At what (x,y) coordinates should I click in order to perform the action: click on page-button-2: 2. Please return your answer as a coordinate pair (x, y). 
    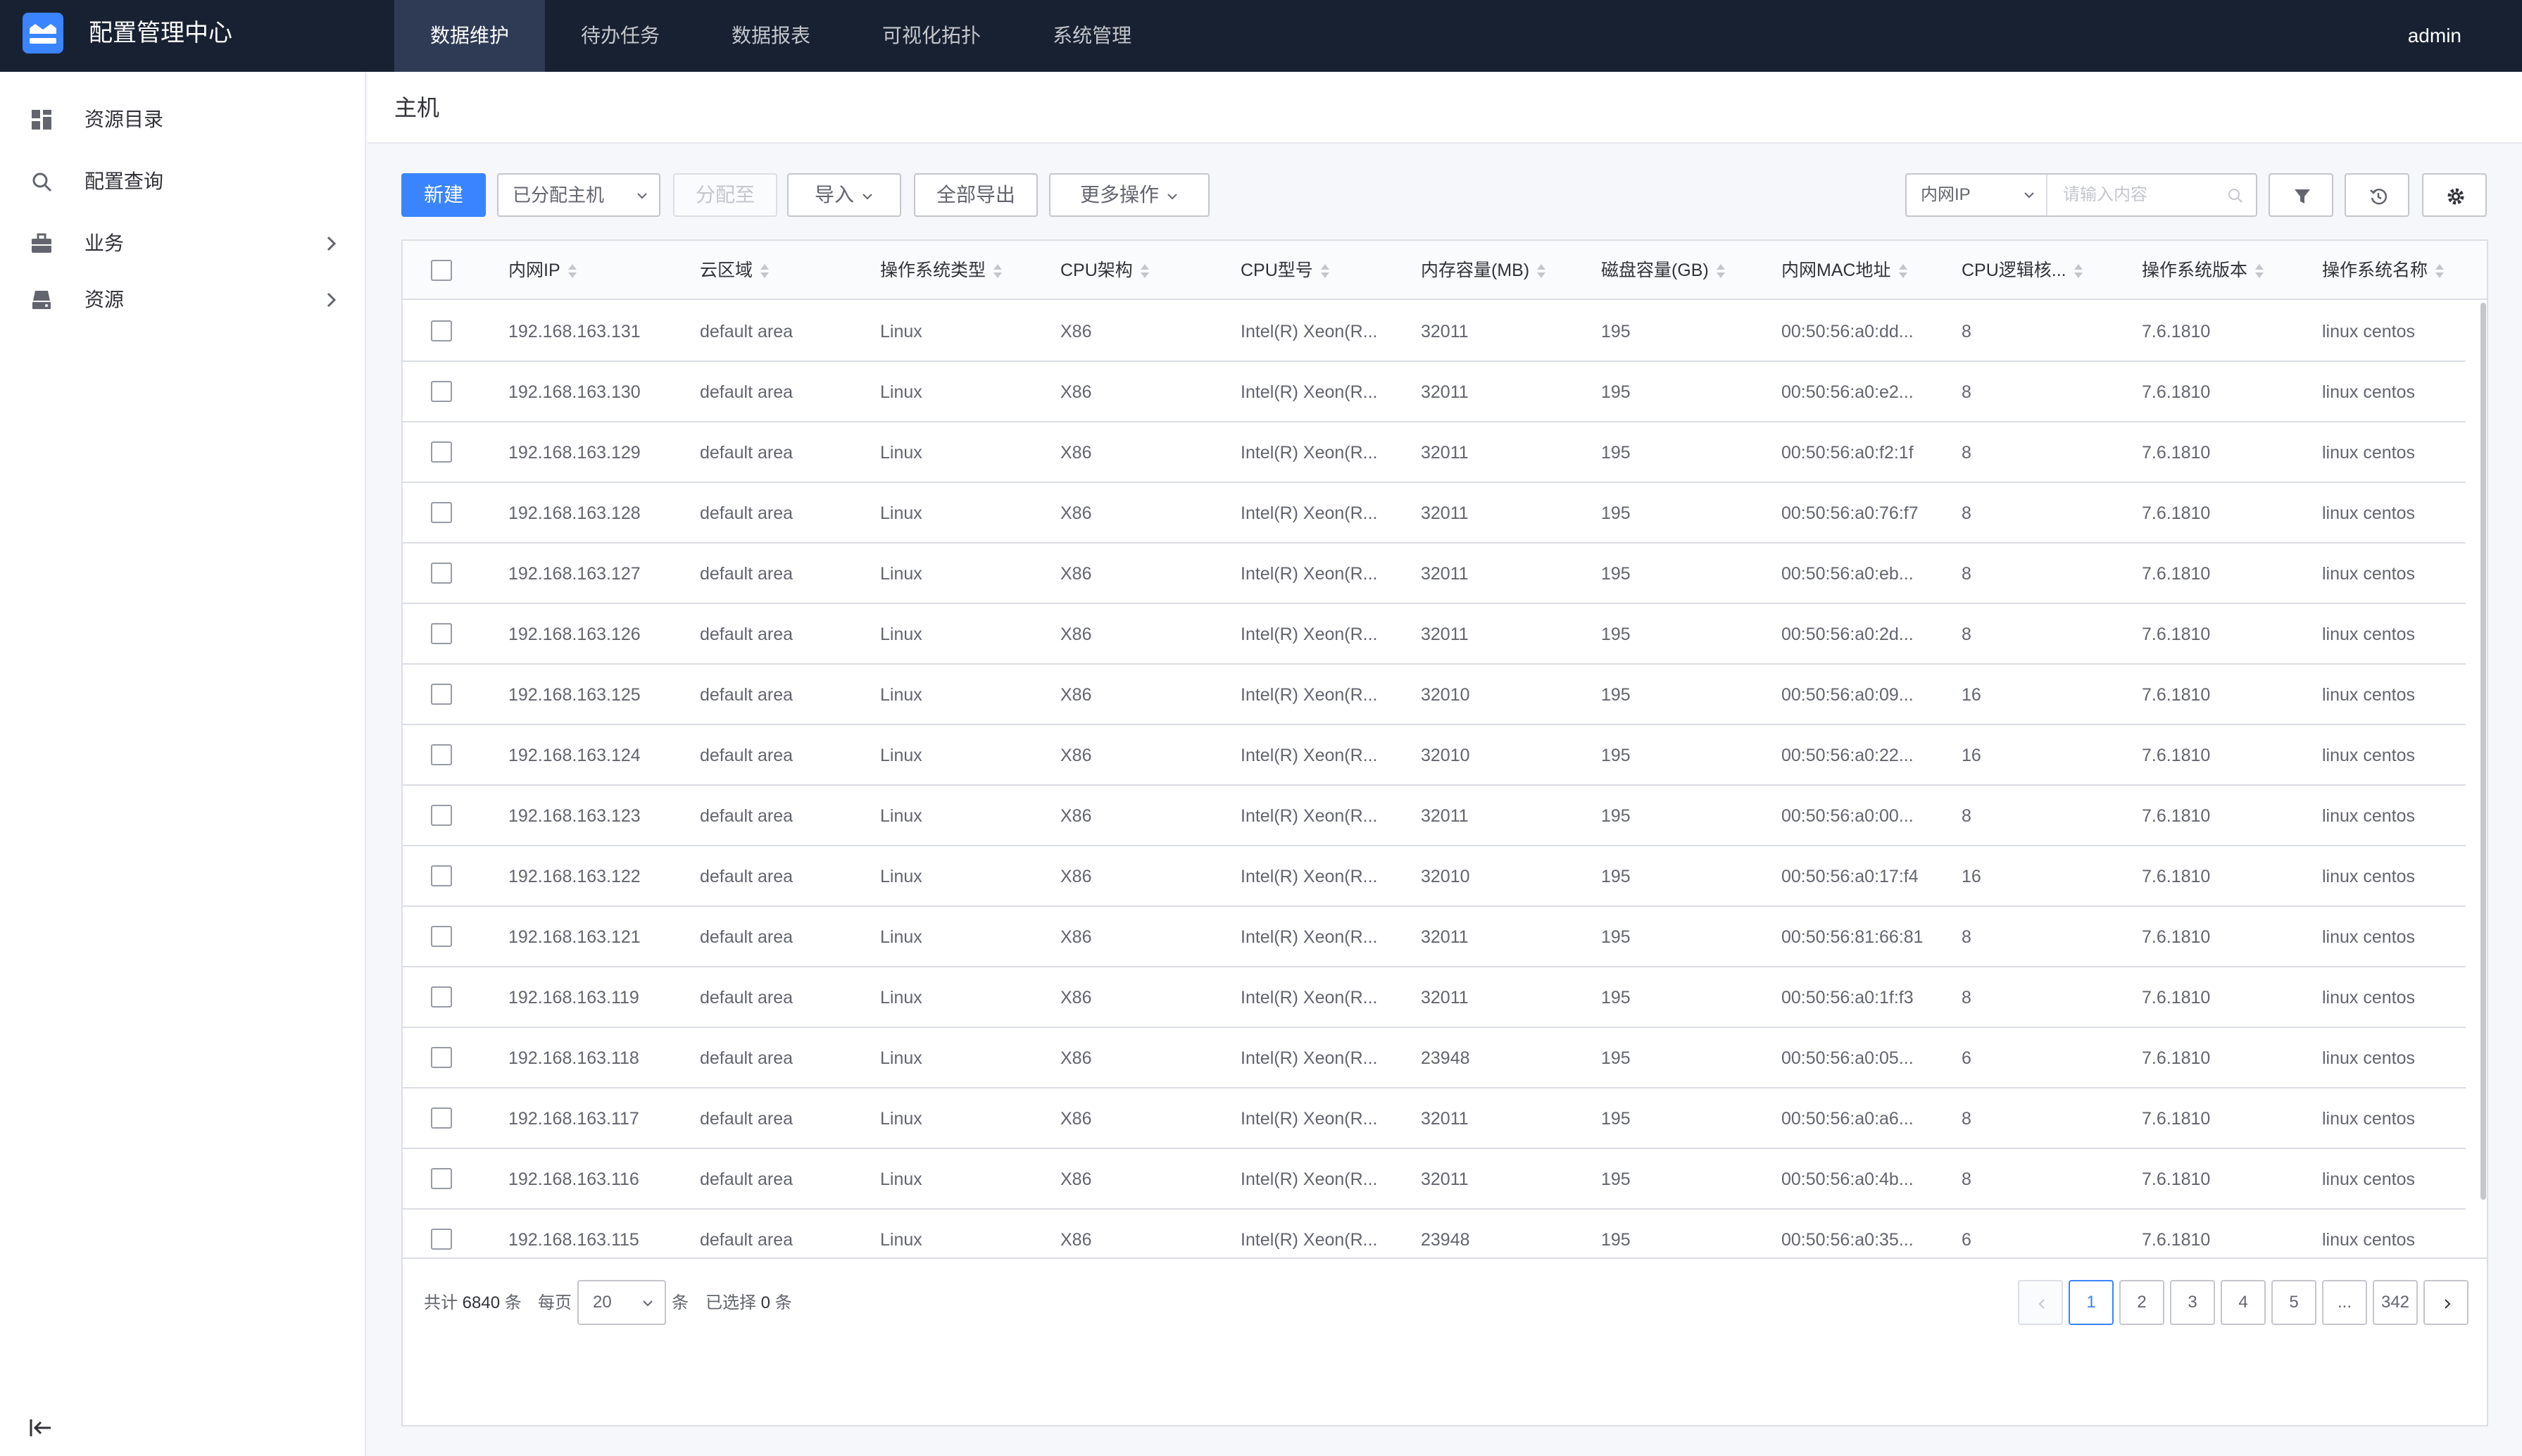
    Looking at the image, I should click on (2141, 1302).